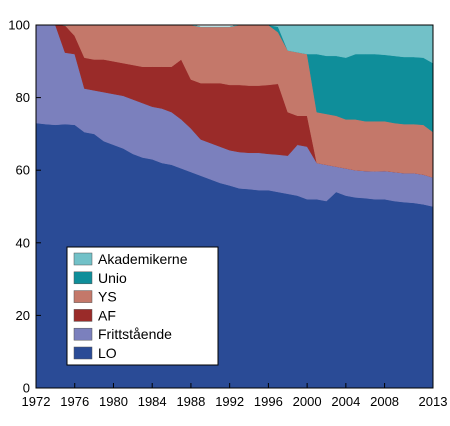 The image size is (450, 426). What do you see at coordinates (433, 401) in the screenshot?
I see `x-tick-label: 2013` at bounding box center [433, 401].